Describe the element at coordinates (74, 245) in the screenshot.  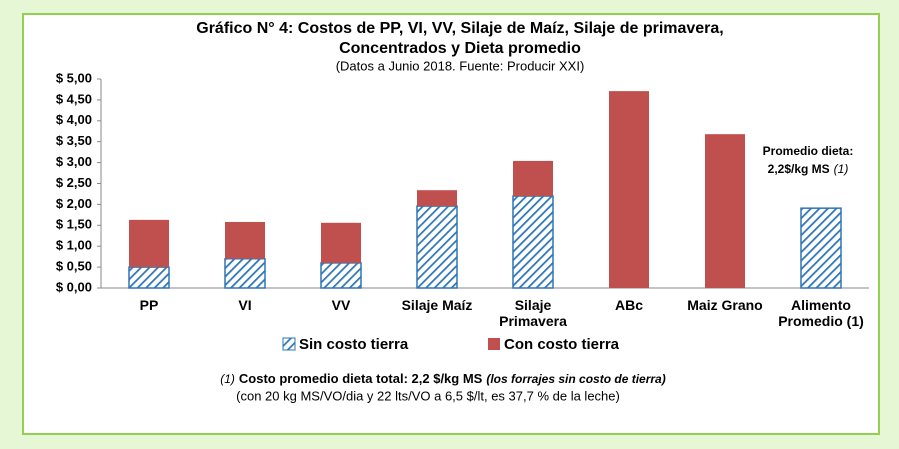
I see `y-tick-label: $ 1,00` at that location.